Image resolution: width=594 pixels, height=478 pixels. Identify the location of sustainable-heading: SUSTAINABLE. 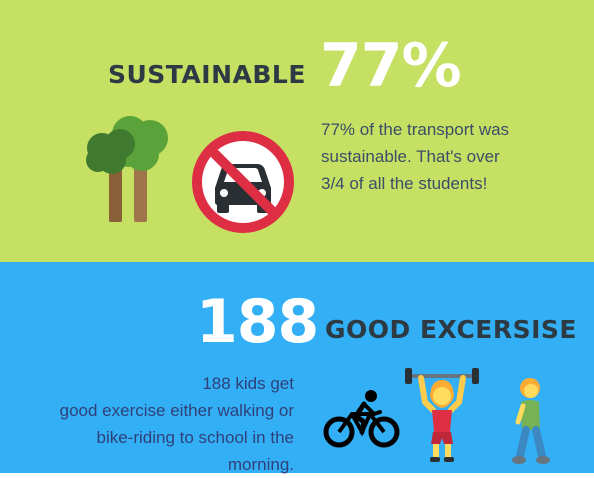
(207, 74).